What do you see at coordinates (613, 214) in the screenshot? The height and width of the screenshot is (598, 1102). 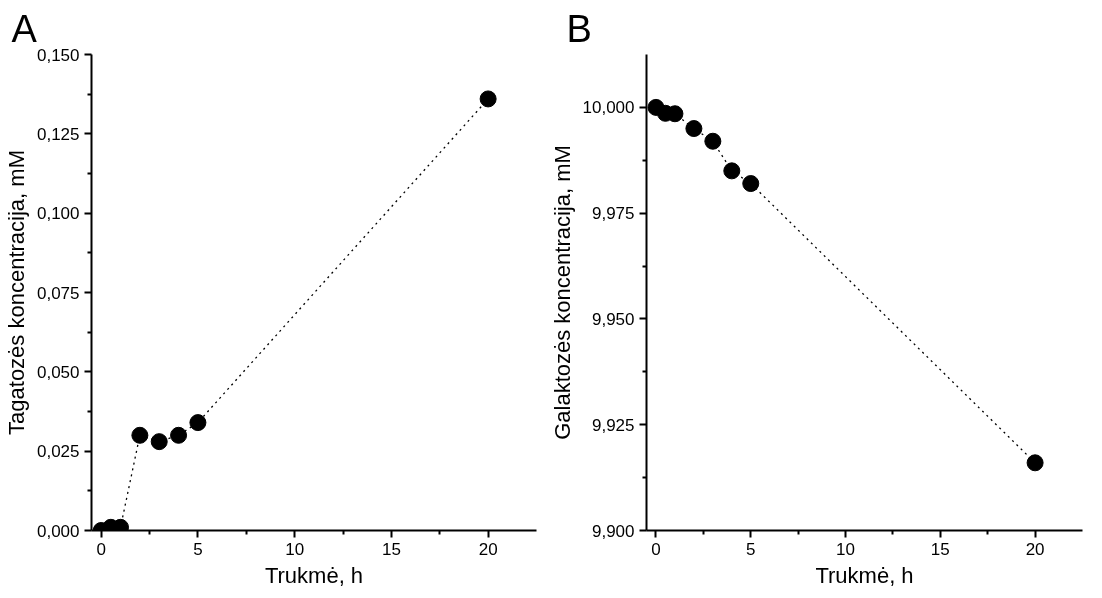 I see `y-tick-label: 9,975` at bounding box center [613, 214].